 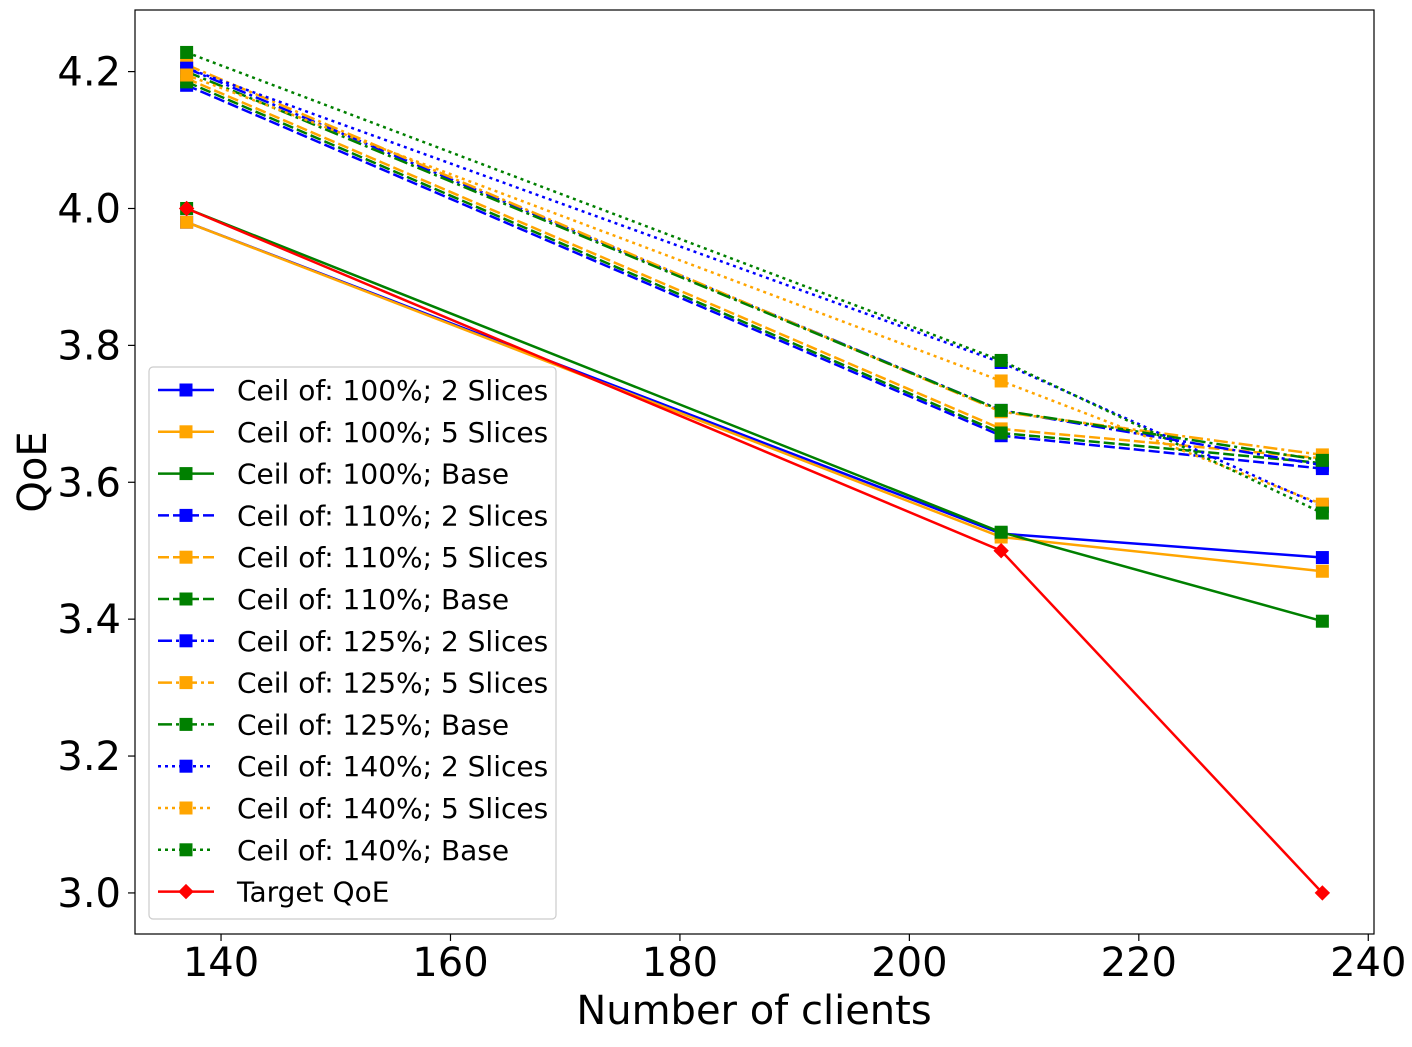 I want to click on y-tick-label: 3.2, so click(x=89, y=757).